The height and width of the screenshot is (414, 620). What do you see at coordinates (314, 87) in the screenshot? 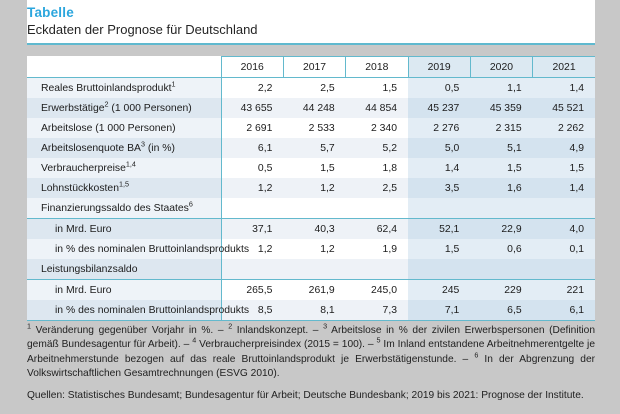
I see `cell-2017: 2,5` at bounding box center [314, 87].